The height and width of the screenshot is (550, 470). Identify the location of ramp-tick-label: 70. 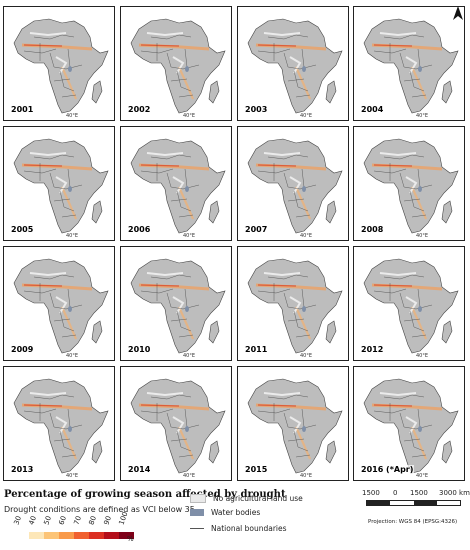
(78, 520).